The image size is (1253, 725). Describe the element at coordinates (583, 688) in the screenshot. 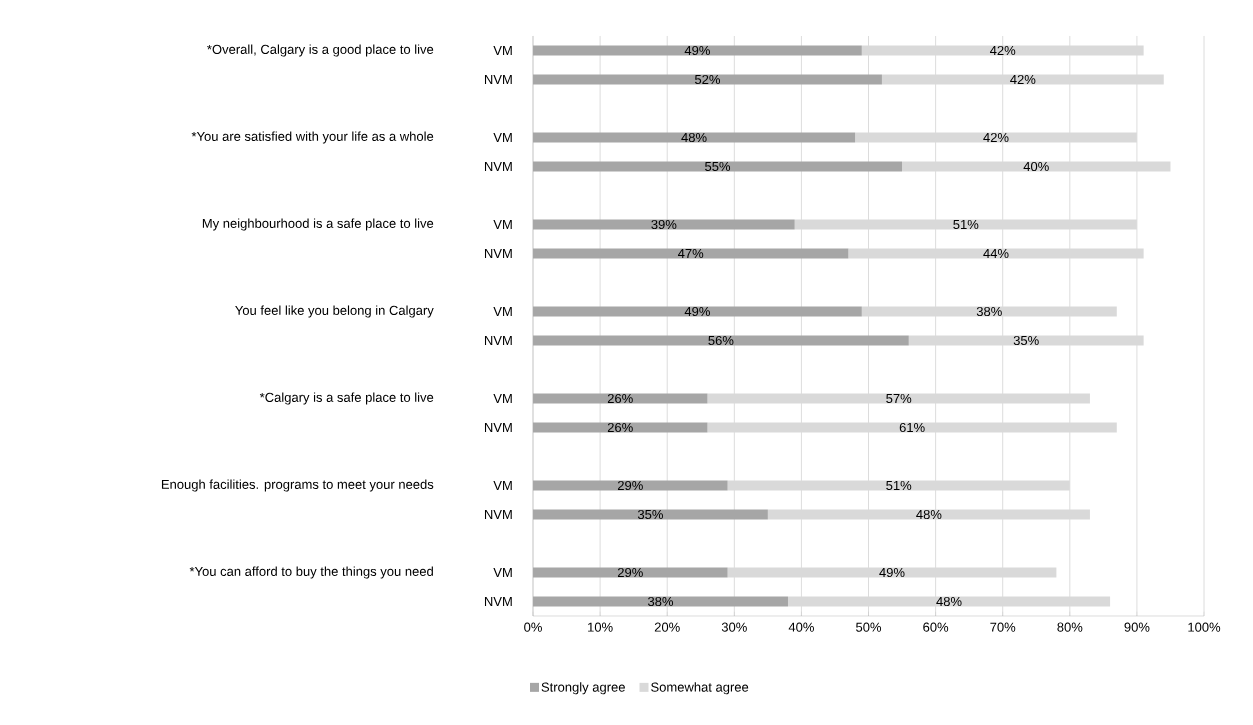

I see `legend-label: Strongly agree` at that location.